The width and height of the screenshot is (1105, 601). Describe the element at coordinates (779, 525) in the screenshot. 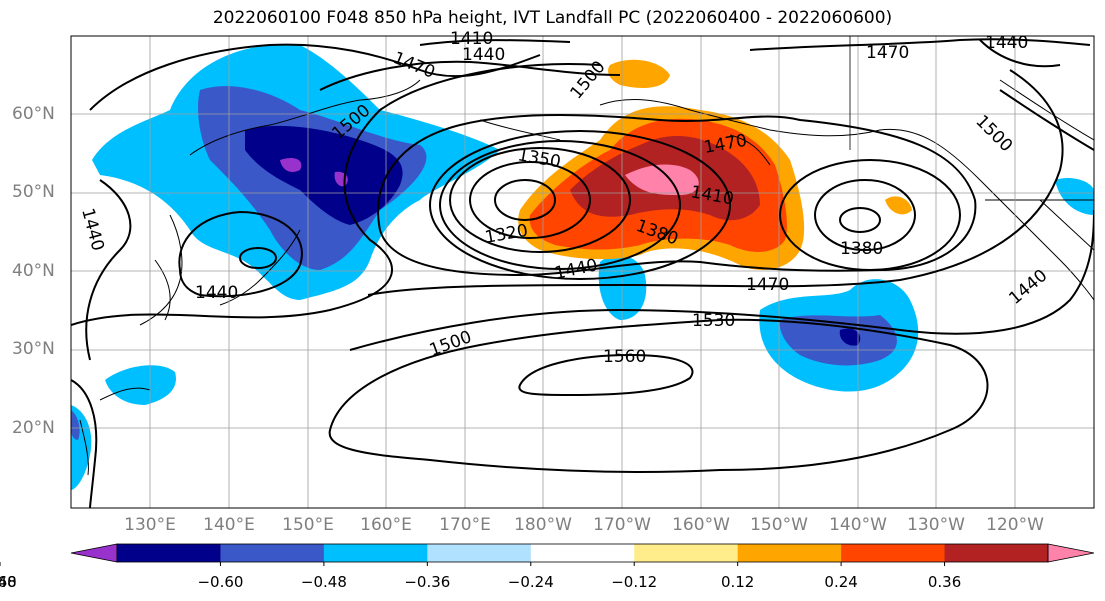

I see `lon-label-150w: 150°W` at that location.